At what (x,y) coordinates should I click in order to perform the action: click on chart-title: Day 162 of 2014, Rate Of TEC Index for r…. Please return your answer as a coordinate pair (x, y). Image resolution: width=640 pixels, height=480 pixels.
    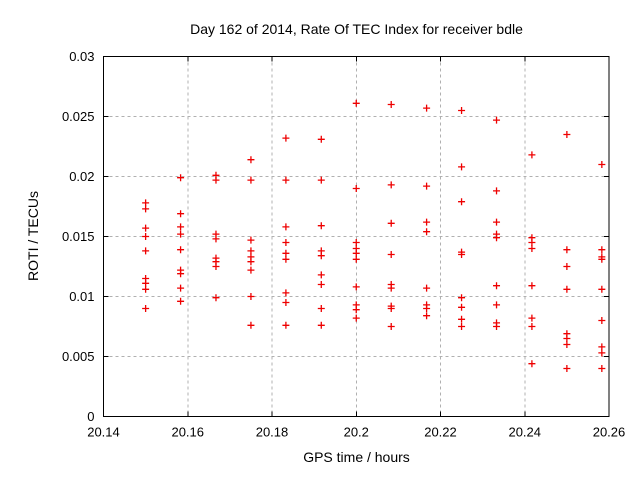
    Looking at the image, I should click on (356, 29).